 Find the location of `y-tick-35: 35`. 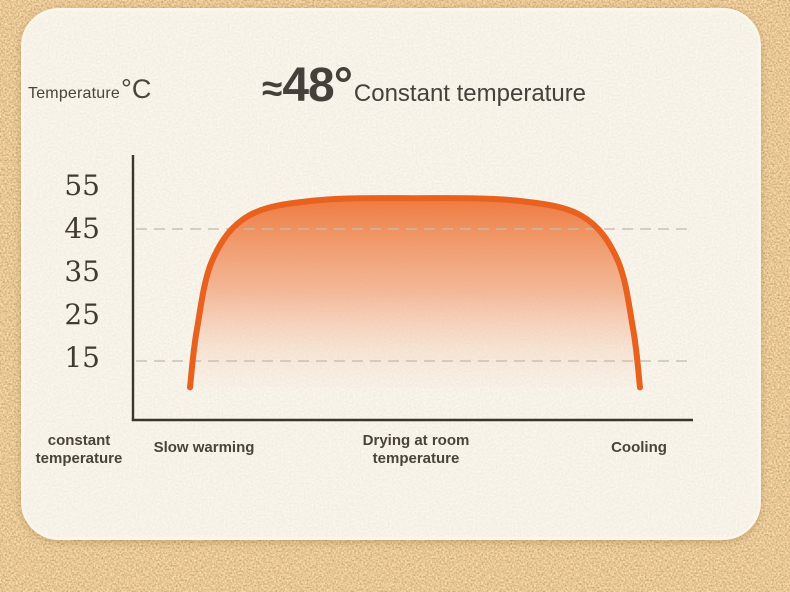

y-tick-35: 35 is located at coordinates (82, 271).